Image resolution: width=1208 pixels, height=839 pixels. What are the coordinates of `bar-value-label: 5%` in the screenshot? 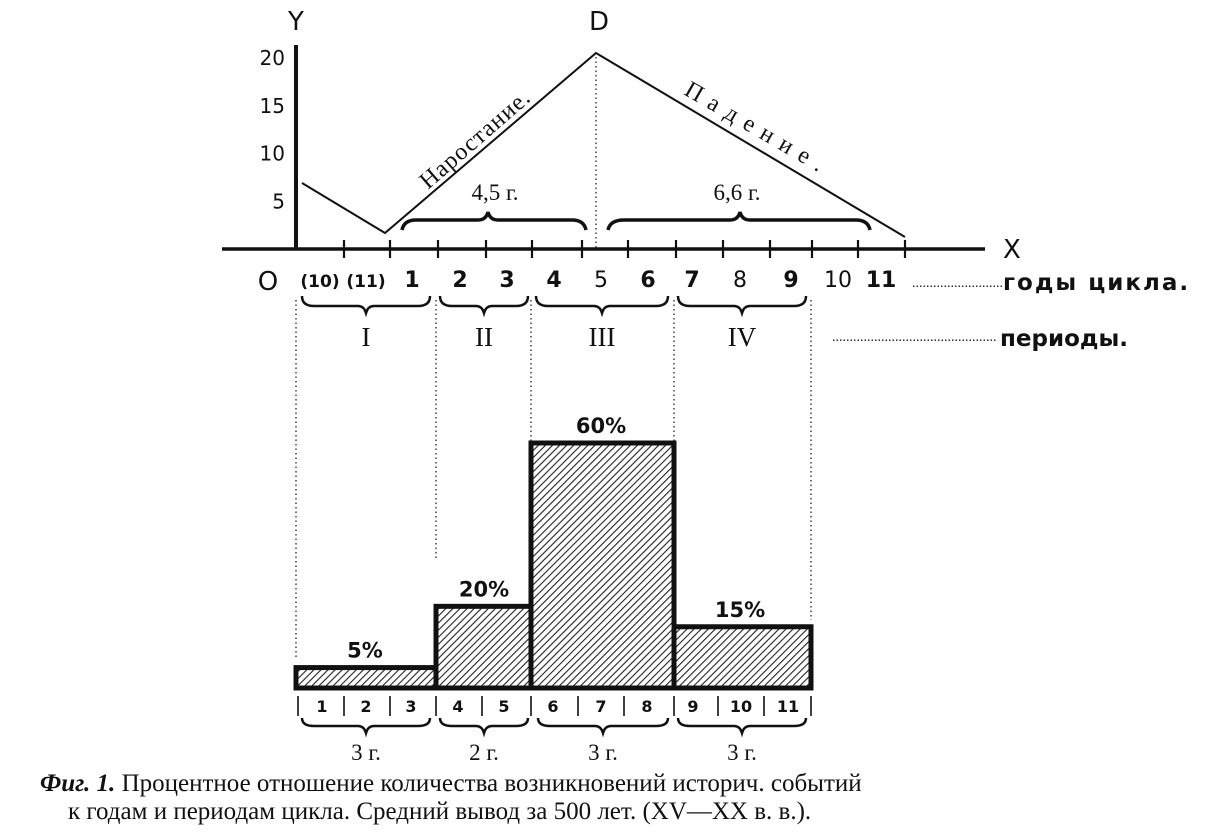 It's located at (365, 651).